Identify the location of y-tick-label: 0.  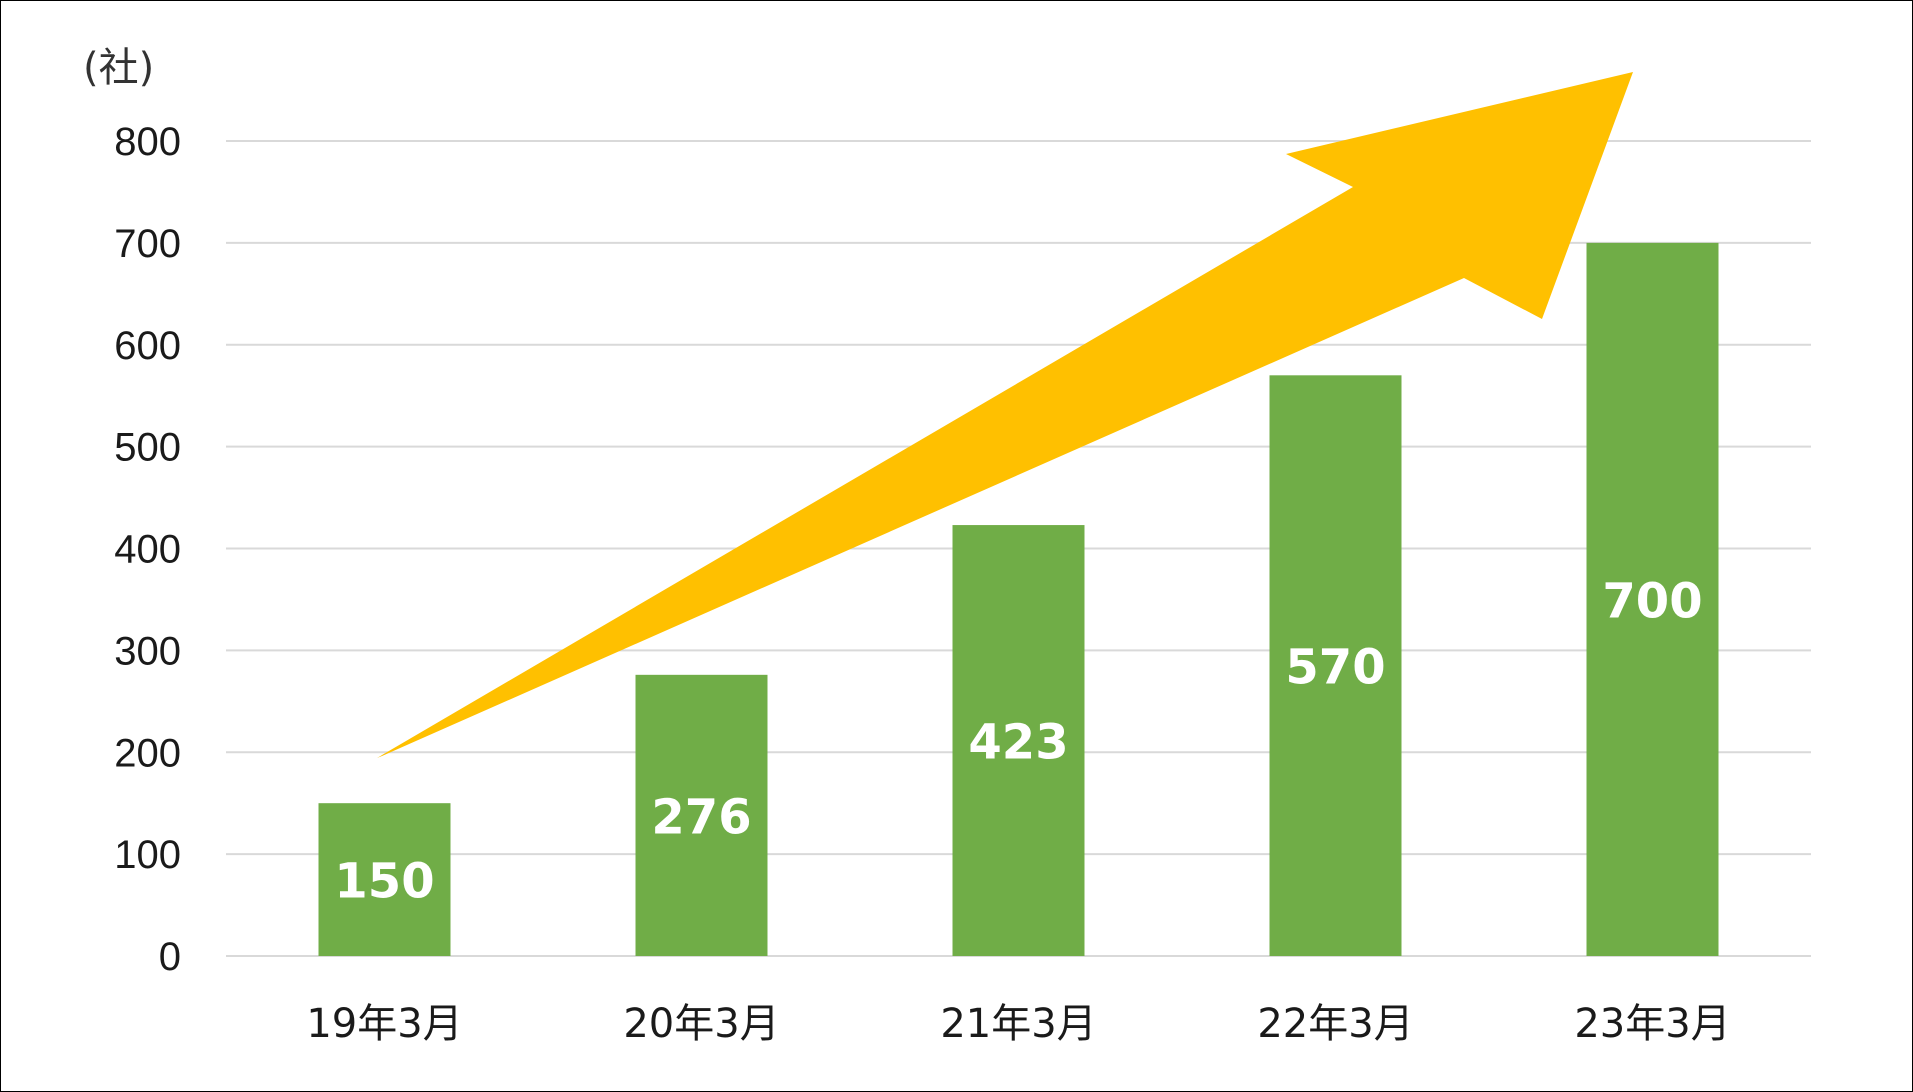
(170, 957).